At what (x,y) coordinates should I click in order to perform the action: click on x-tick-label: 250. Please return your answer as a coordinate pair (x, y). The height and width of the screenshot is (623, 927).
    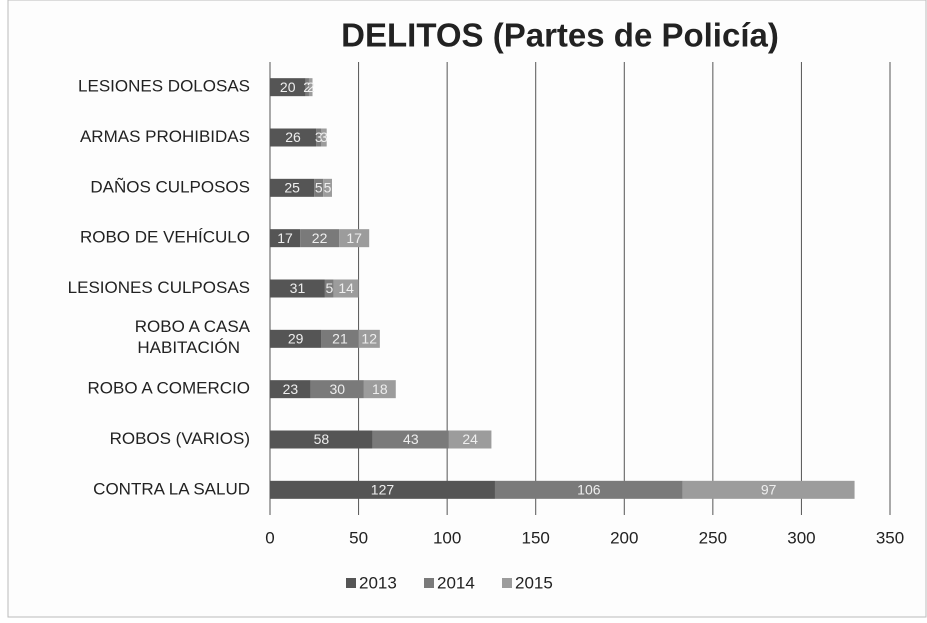
    Looking at the image, I should click on (713, 537).